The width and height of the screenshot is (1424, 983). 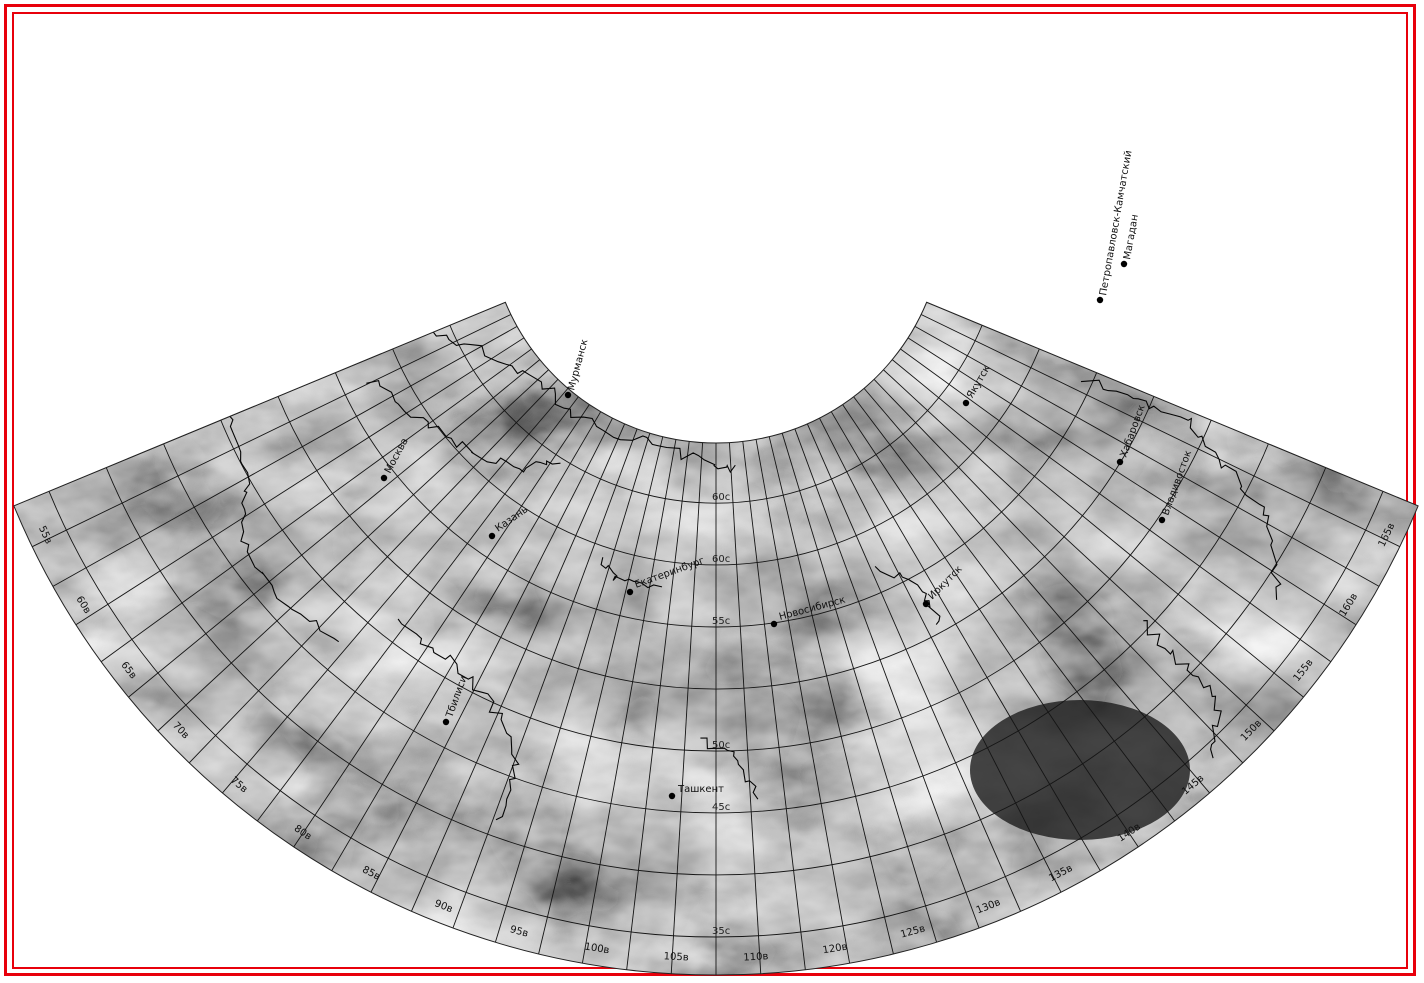 What do you see at coordinates (756, 957) in the screenshot?
I see `longitude-label: 110в` at bounding box center [756, 957].